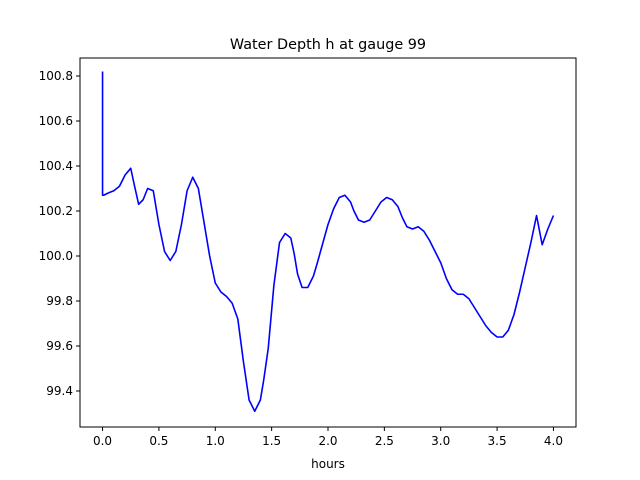 The width and height of the screenshot is (640, 480). I want to click on x-tick-label: 1.5, so click(271, 441).